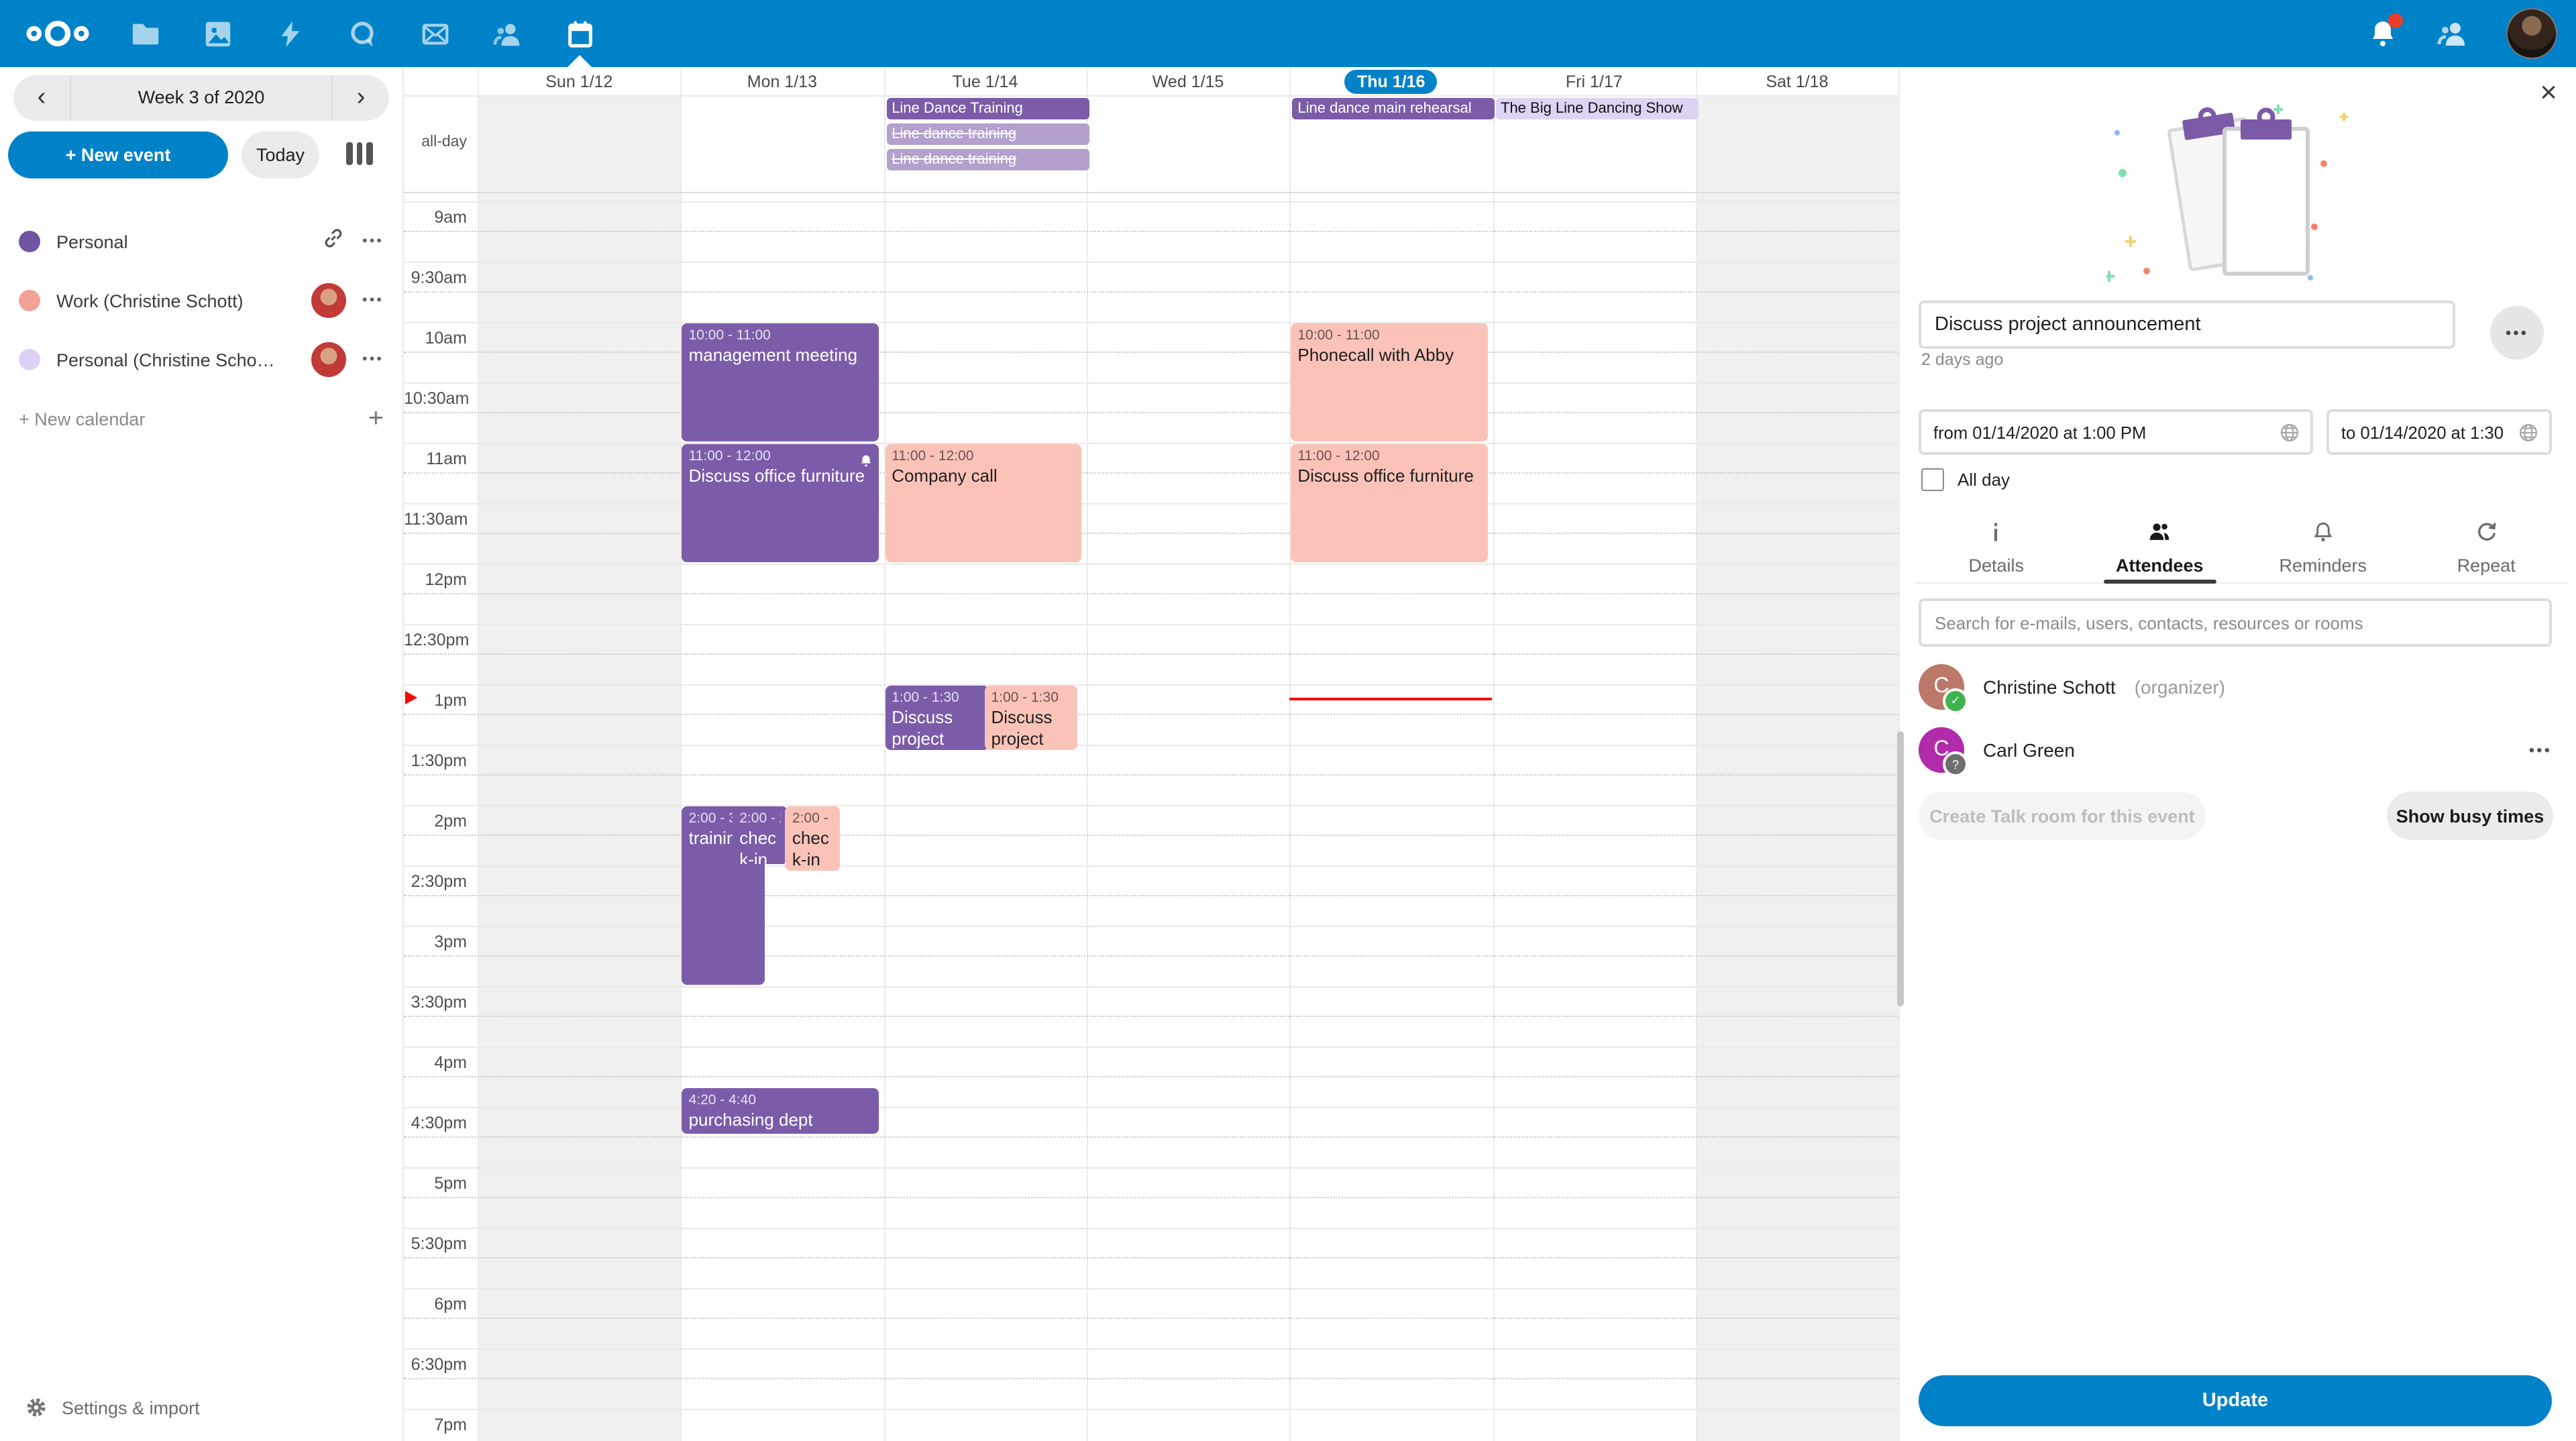  I want to click on last-modified-label: 2 days ago, so click(1962, 359).